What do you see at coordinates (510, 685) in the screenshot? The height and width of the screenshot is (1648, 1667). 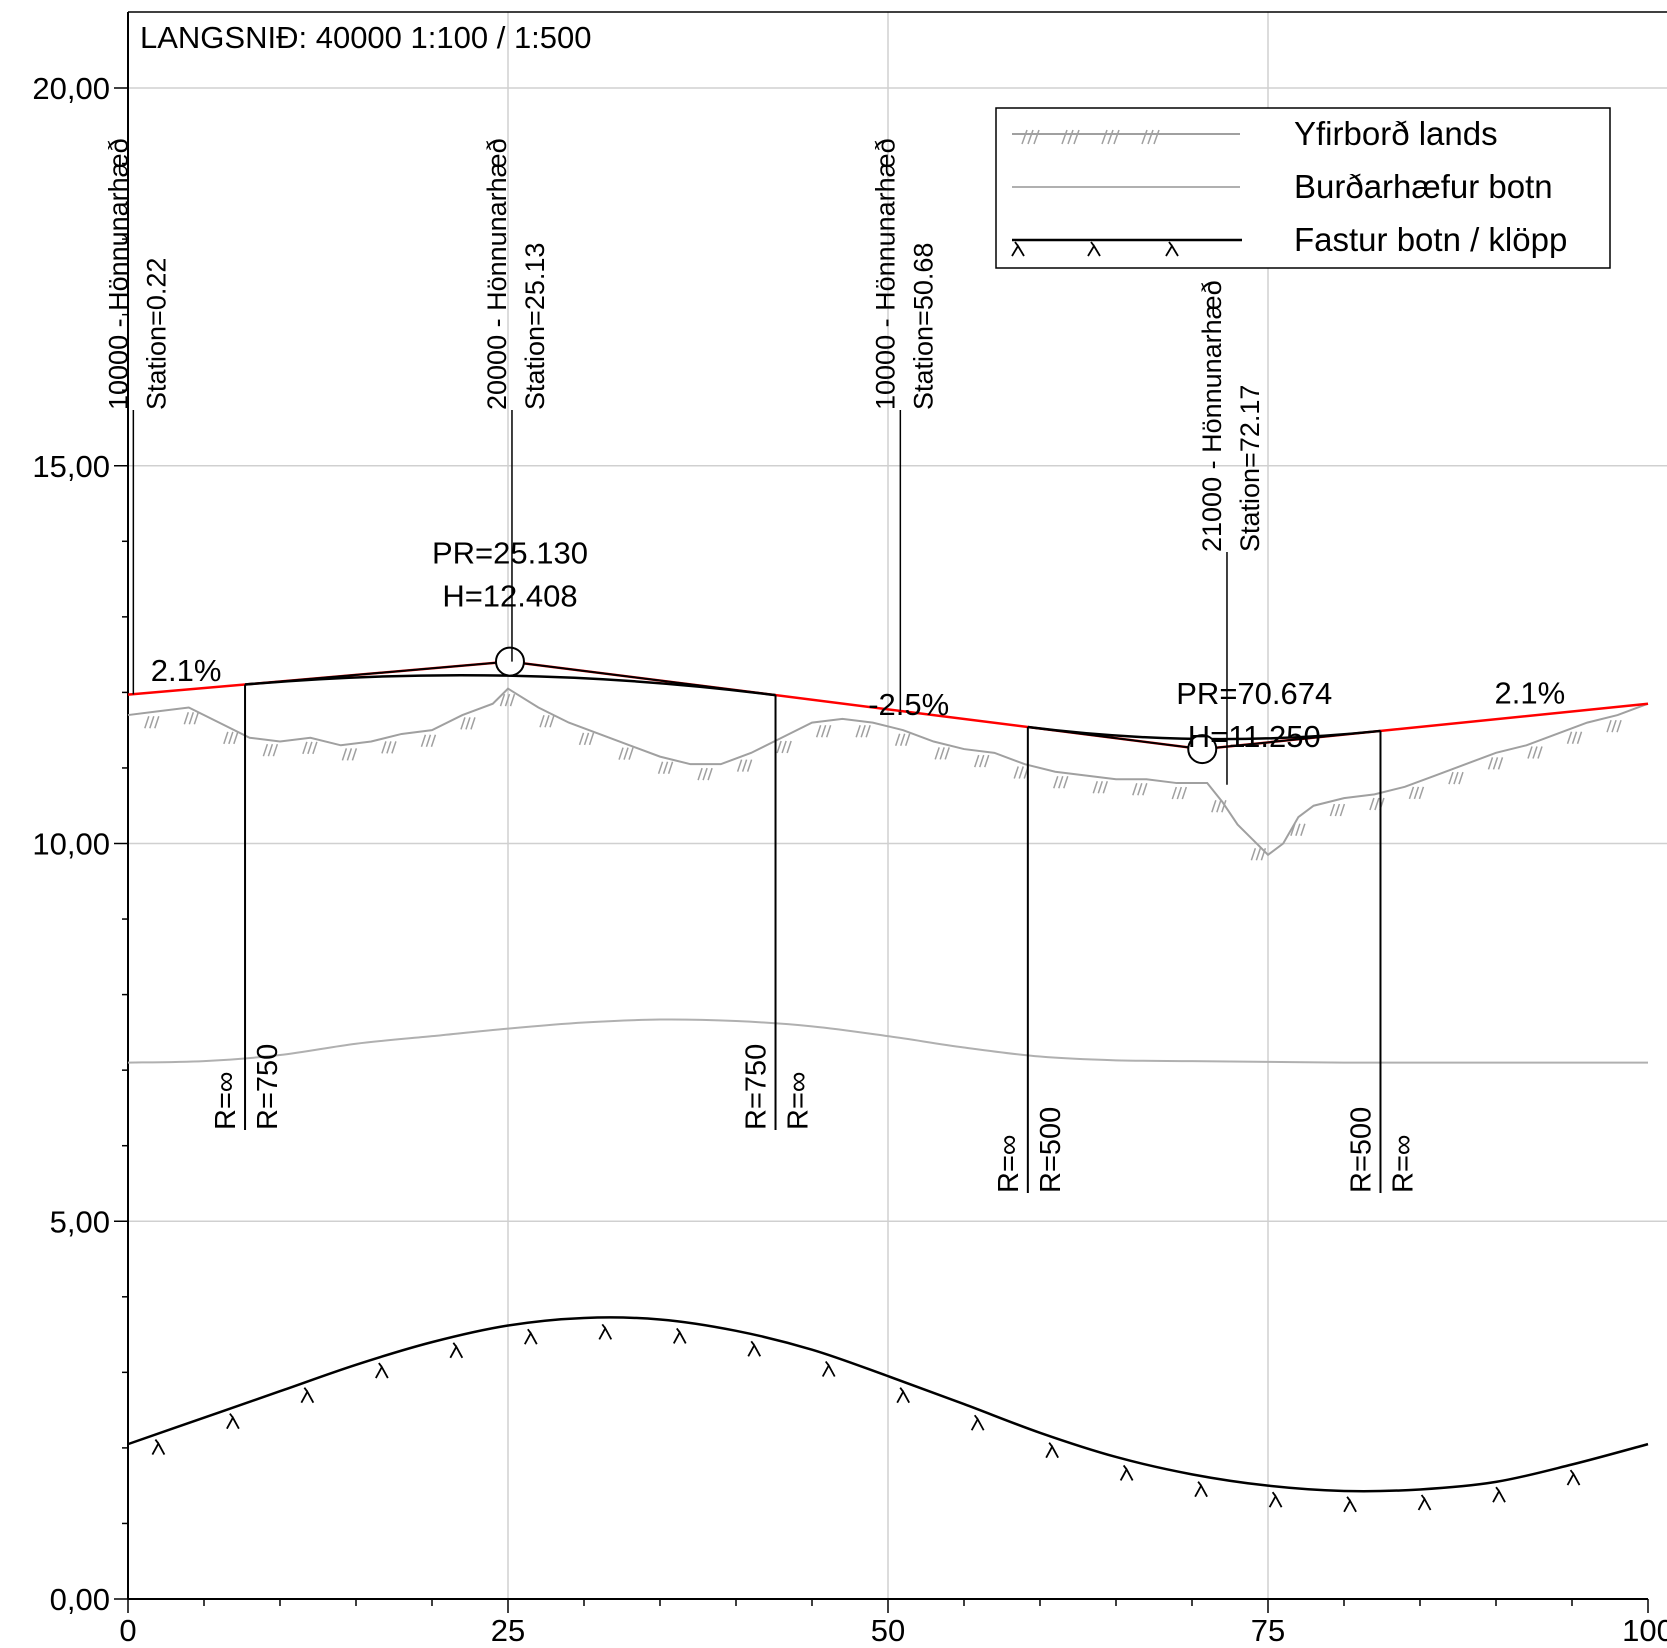 I see `vertical-curve` at bounding box center [510, 685].